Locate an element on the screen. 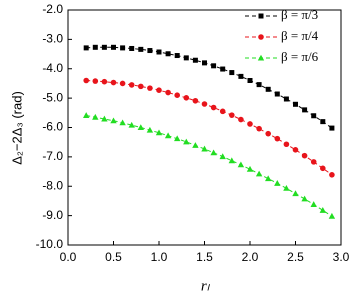 The width and height of the screenshot is (353, 300). legend-label: β = π/3 is located at coordinates (299, 14).